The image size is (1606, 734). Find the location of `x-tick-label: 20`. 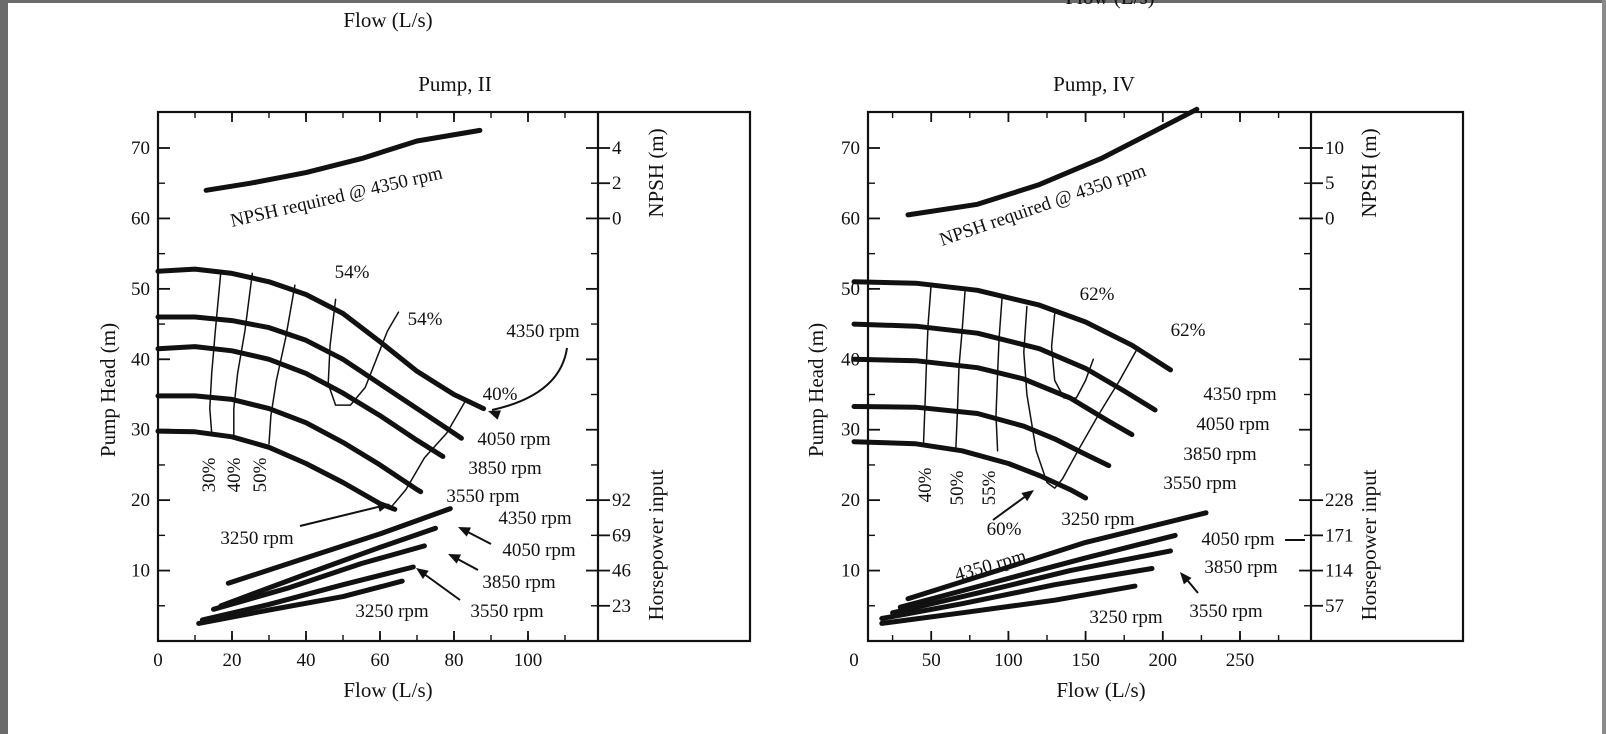

x-tick-label: 20 is located at coordinates (232, 660).